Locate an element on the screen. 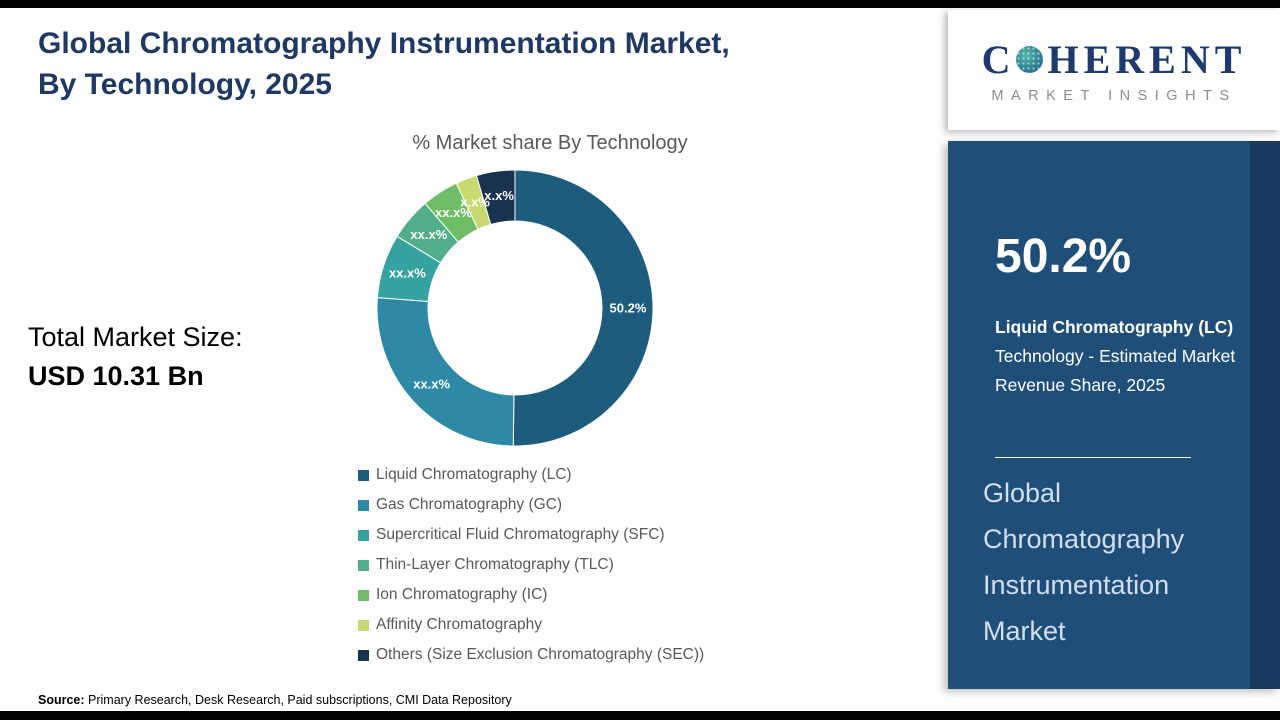 The height and width of the screenshot is (720, 1280). legend-item: Thin-Layer Chromatography (TLC) is located at coordinates (531, 565).